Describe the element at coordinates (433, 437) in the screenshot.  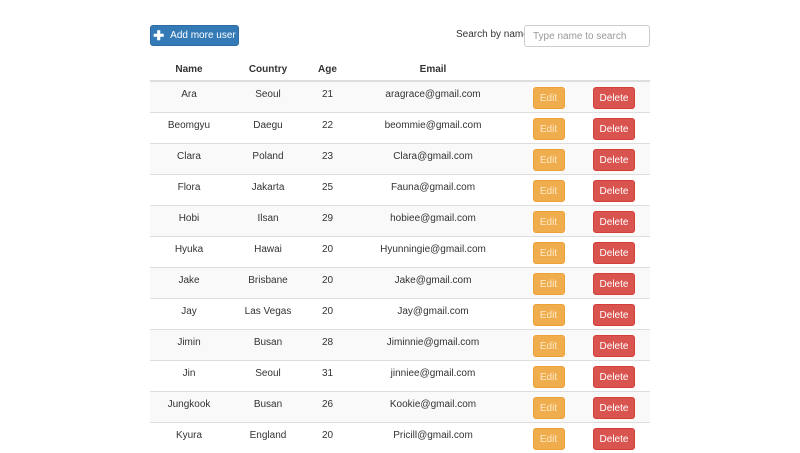
I see `cell-email: Pricill@gmail.com` at that location.